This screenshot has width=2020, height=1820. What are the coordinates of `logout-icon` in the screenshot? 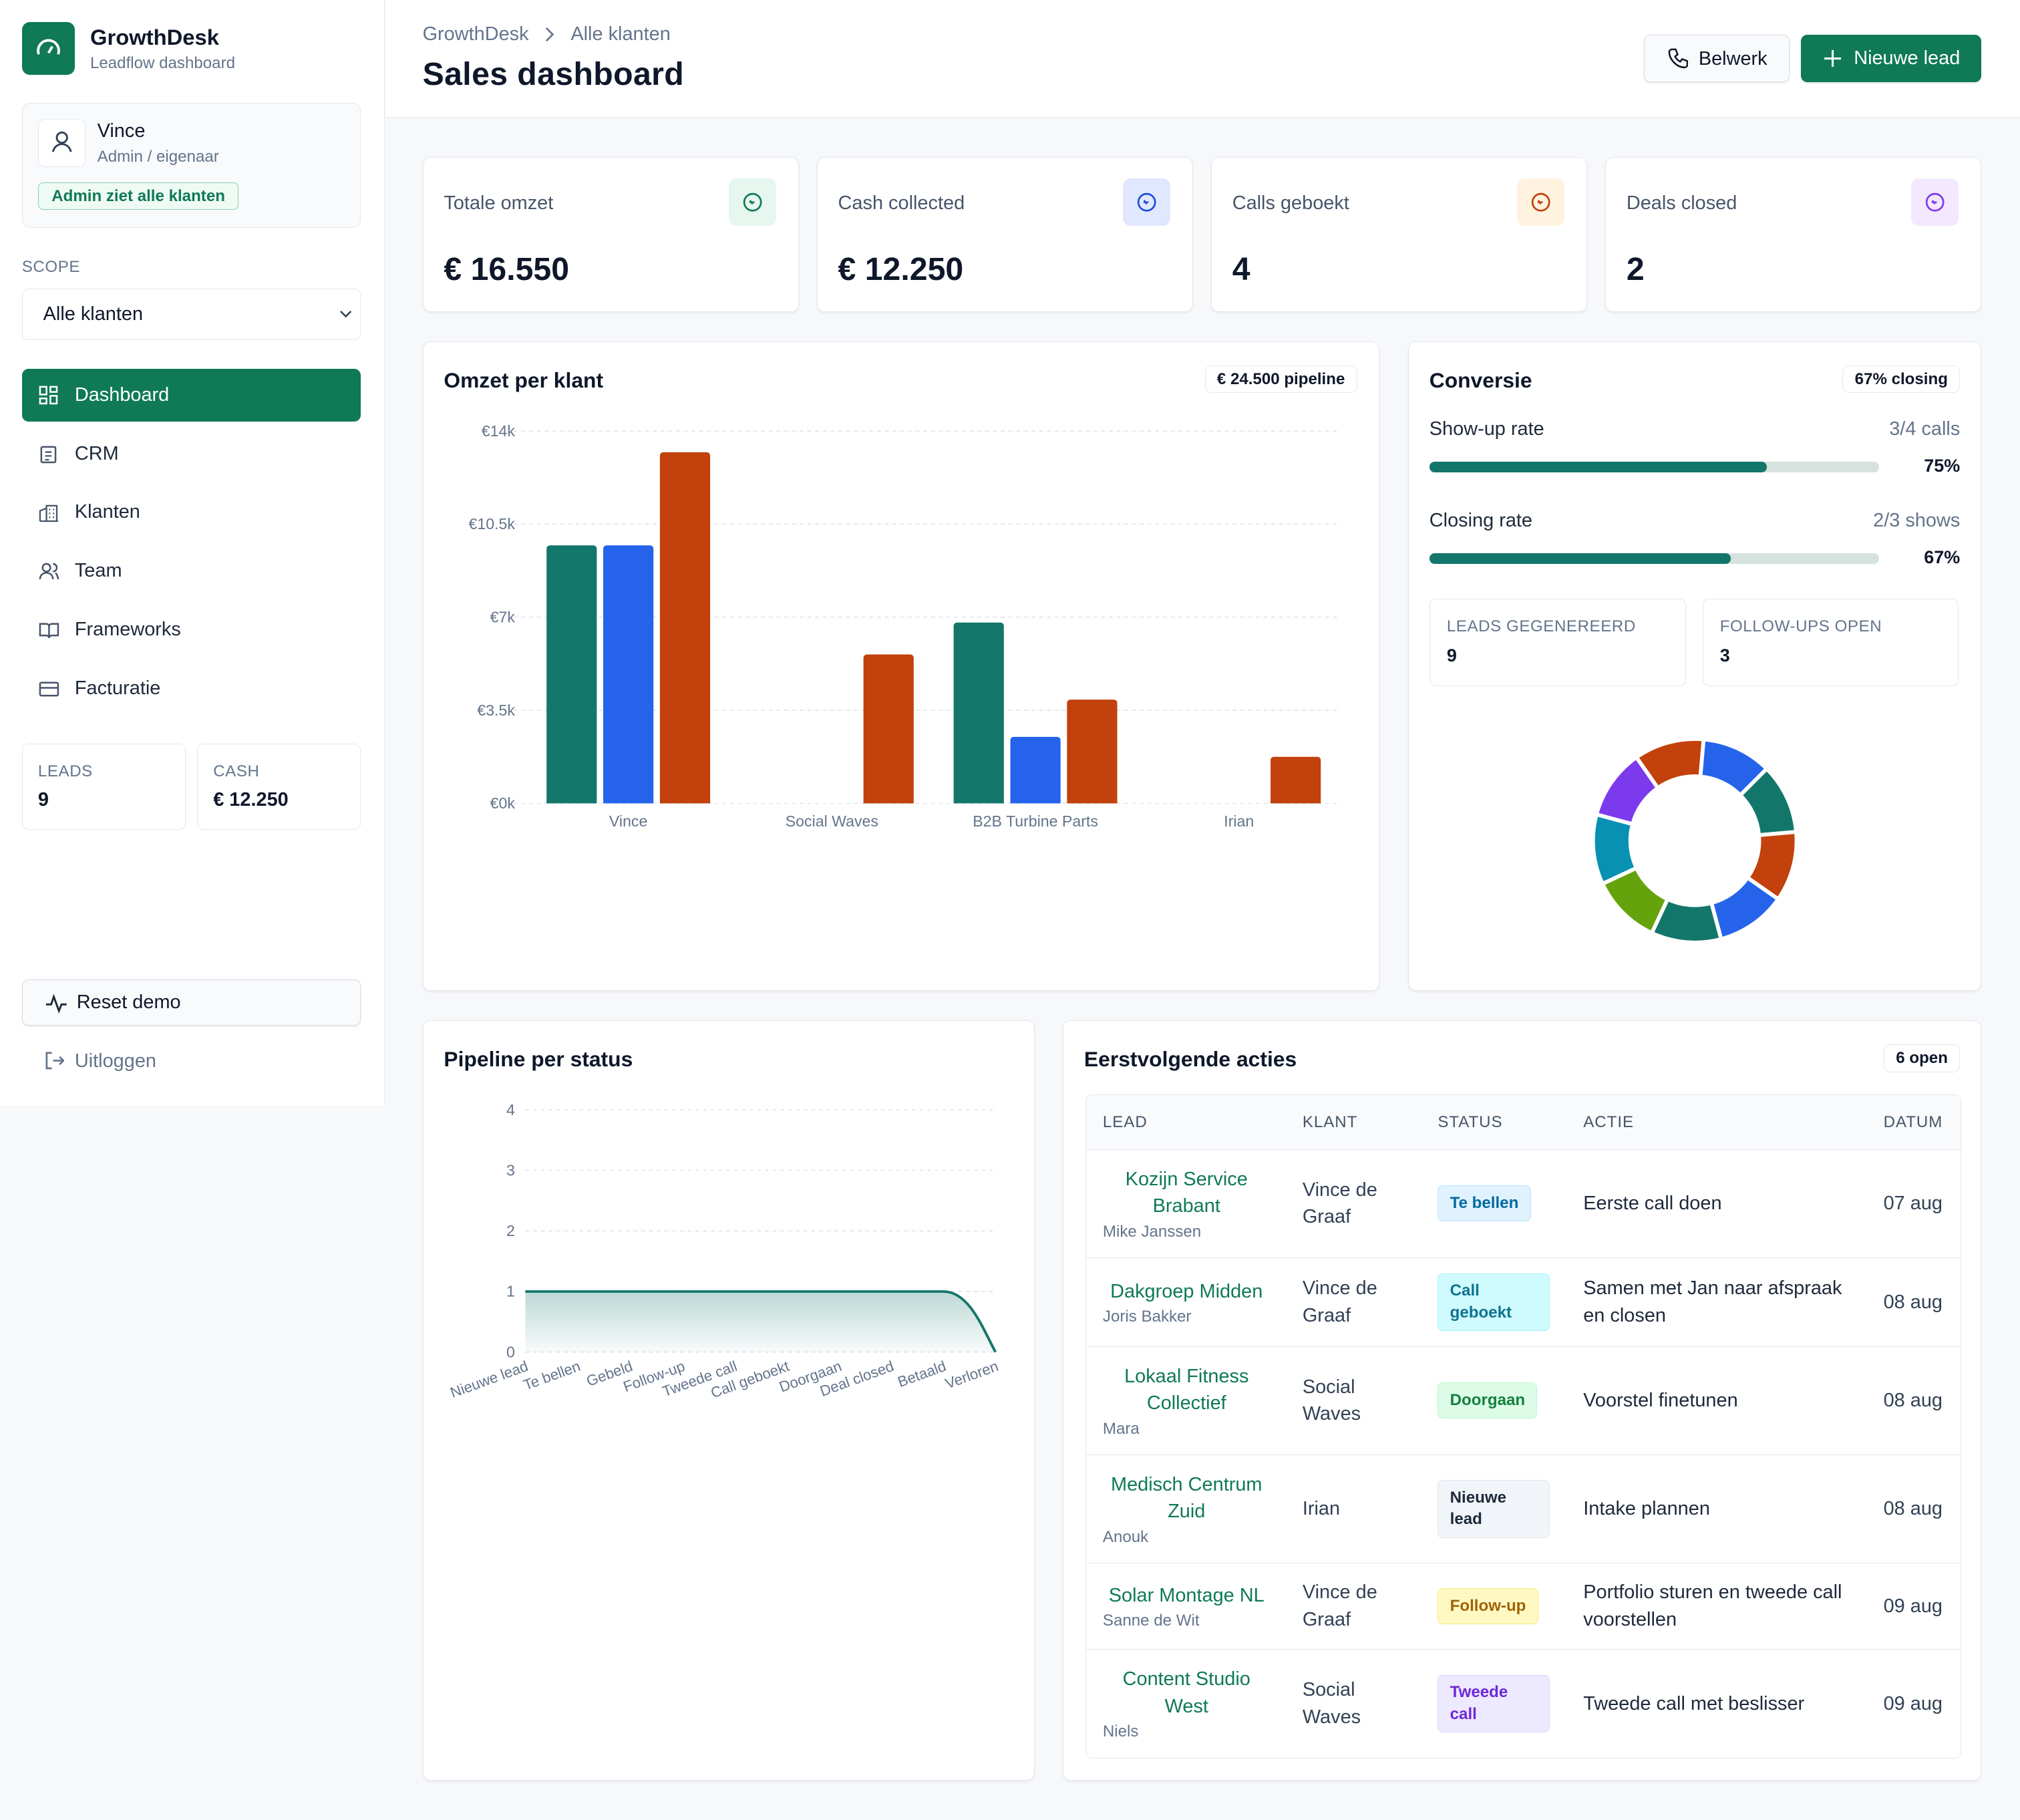 It's located at (55, 1061).